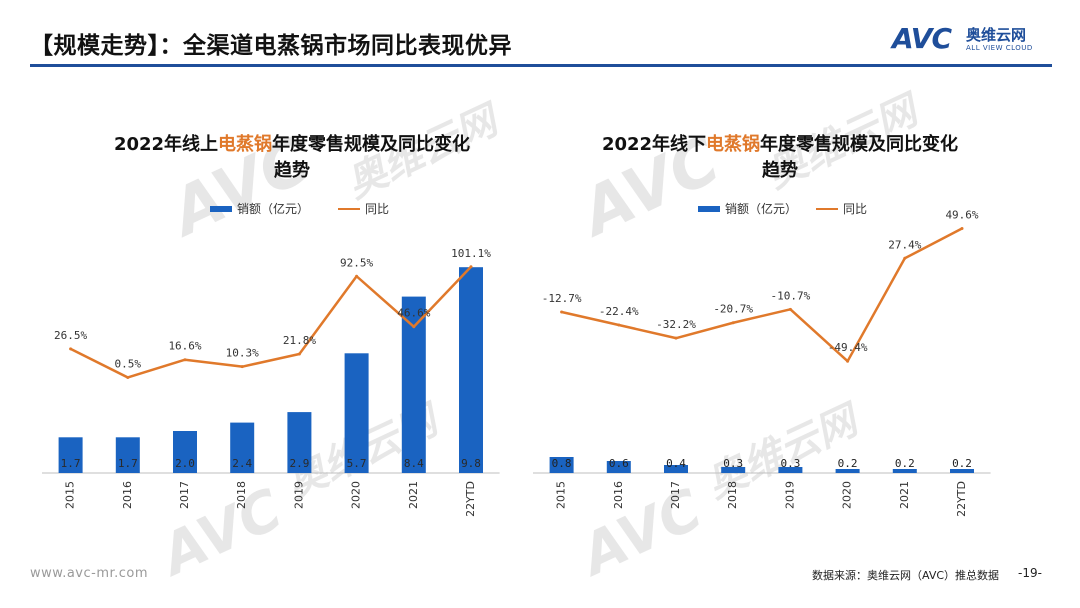  What do you see at coordinates (471, 463) in the screenshot?
I see `bar-value-label: 9.8` at bounding box center [471, 463].